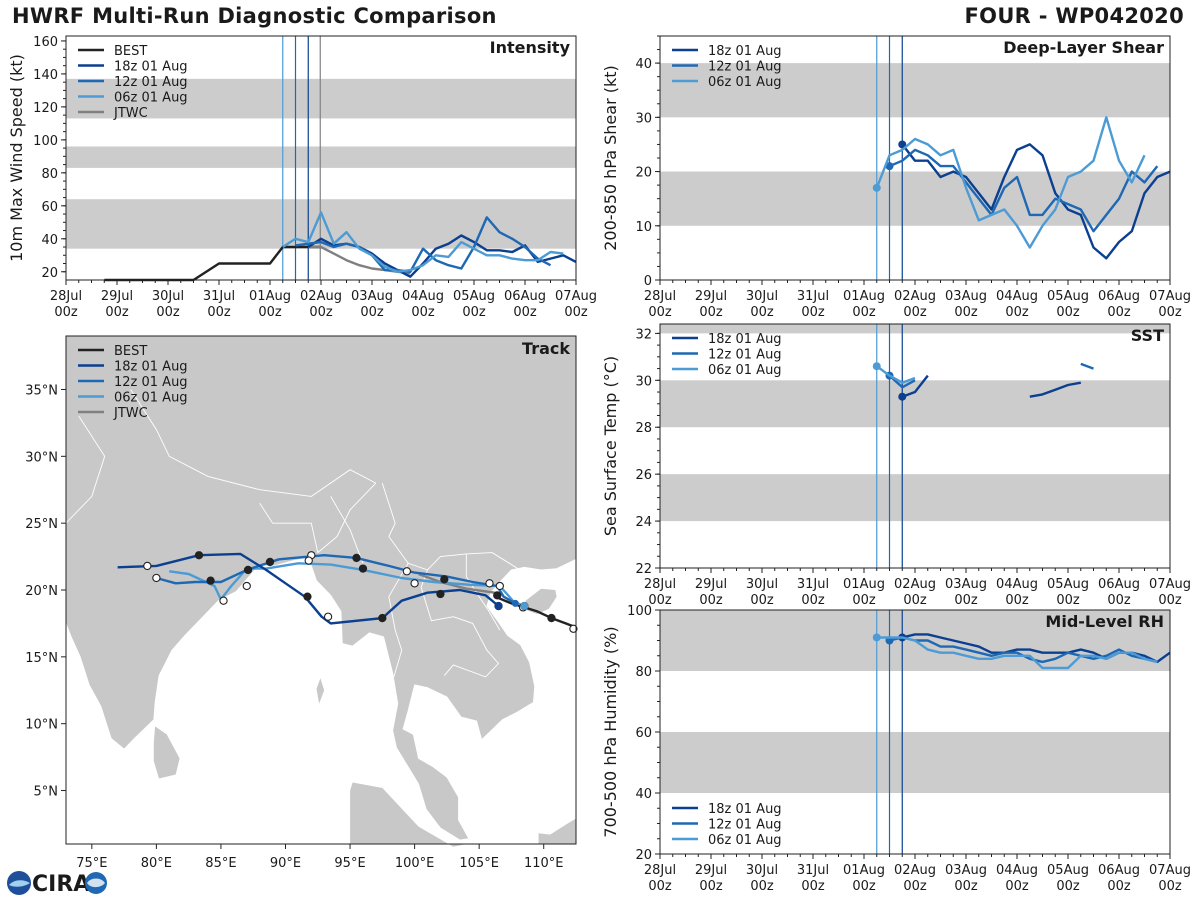 Image resolution: width=1200 pixels, height=900 pixels. What do you see at coordinates (643, 672) in the screenshot?
I see `y-tick-label: 80` at bounding box center [643, 672].